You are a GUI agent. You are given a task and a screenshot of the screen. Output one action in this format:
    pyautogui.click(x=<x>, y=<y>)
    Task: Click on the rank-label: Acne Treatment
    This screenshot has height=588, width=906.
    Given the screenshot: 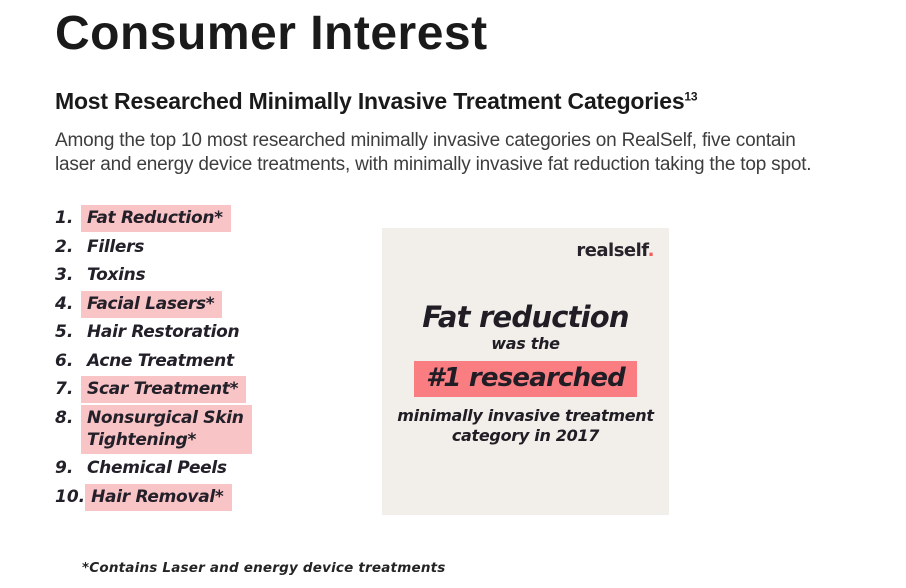 What is the action you would take?
    pyautogui.click(x=160, y=360)
    